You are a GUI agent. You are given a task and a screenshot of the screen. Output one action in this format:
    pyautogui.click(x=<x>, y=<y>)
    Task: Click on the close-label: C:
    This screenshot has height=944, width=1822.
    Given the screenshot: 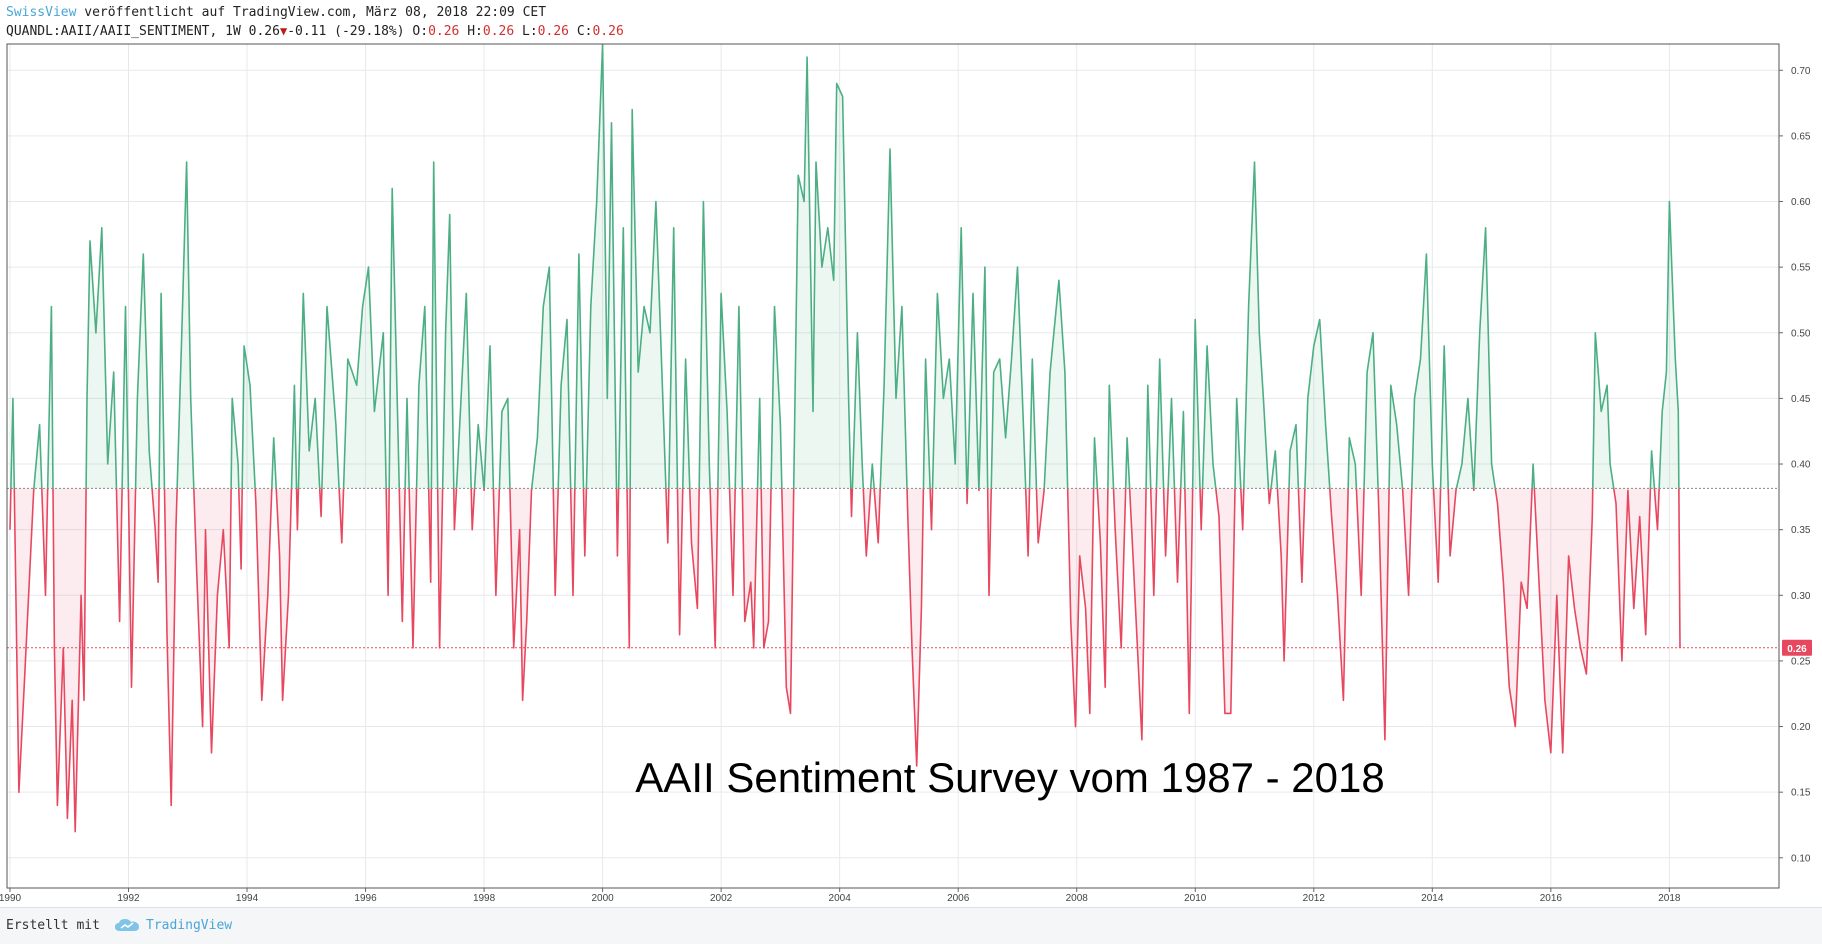 What is the action you would take?
    pyautogui.click(x=584, y=31)
    